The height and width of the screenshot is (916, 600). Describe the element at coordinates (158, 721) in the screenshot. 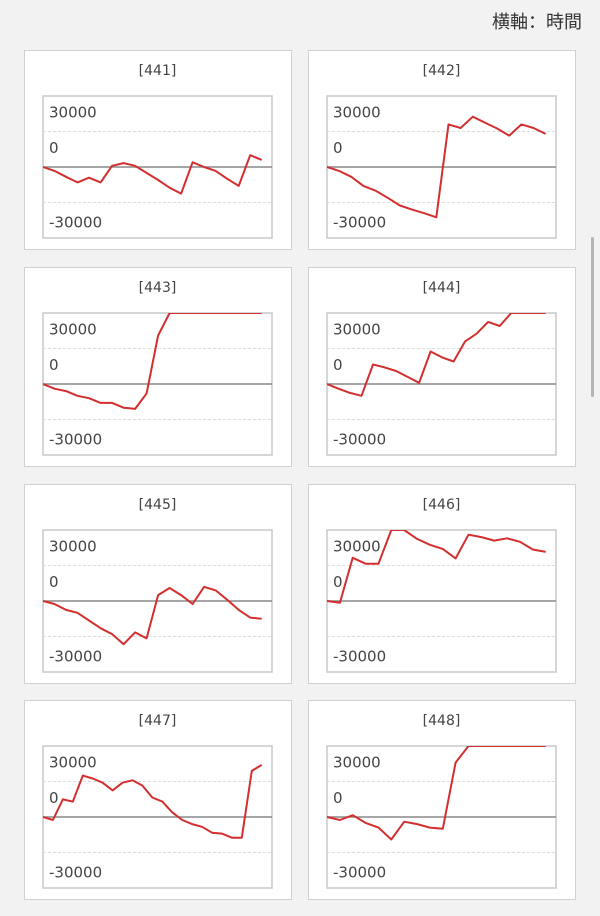

I see `chart-title: [447]` at that location.